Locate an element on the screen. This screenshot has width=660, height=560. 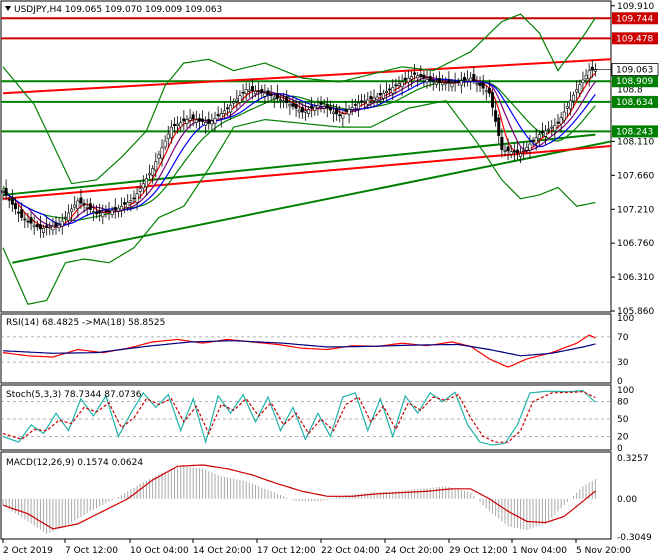
level-price-tag-label: 109.744 is located at coordinates (634, 19).